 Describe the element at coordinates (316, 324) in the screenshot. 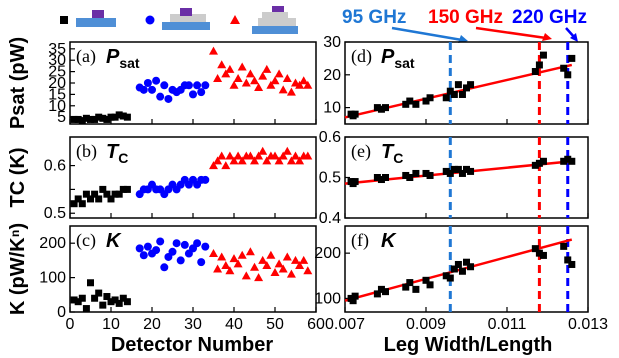

I see `x-tick-label: 60` at that location.